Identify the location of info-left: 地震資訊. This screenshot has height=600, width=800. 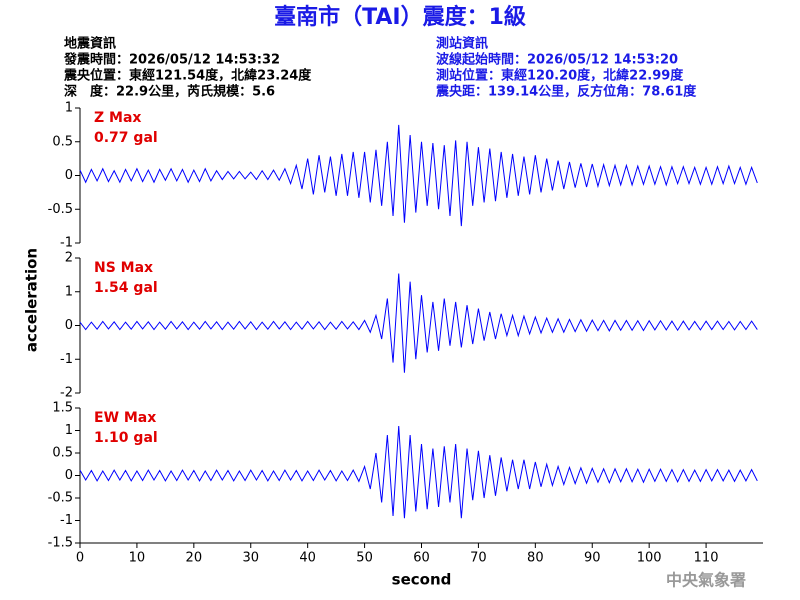
(90, 44).